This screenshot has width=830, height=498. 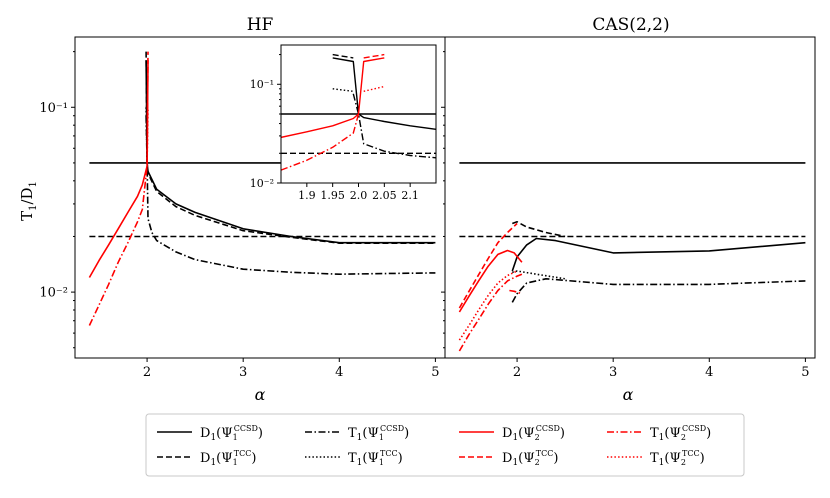 I want to click on legend-label-4: D1(Ψ2CCSD), so click(x=533, y=433).